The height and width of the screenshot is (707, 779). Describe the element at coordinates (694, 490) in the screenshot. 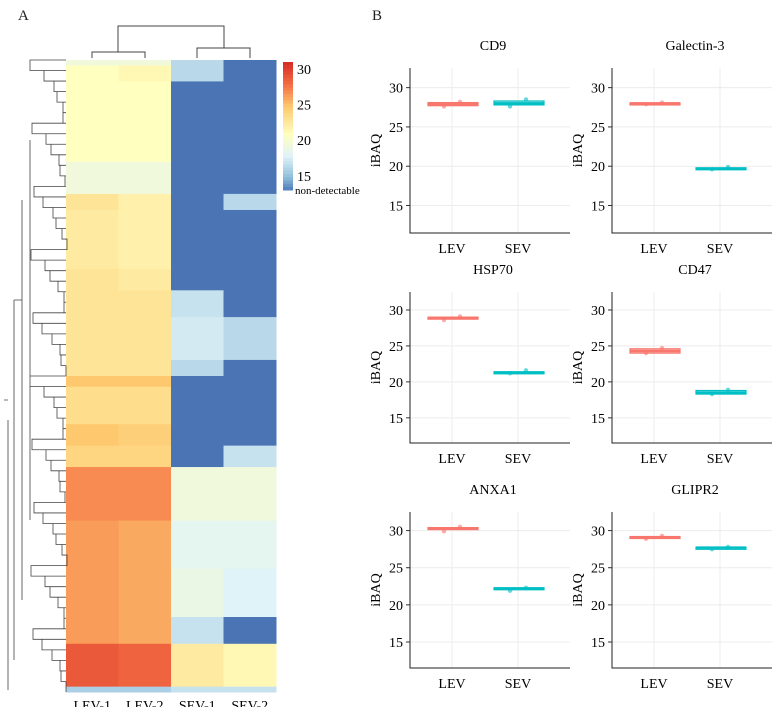

I see `panel-title: GLIPR2` at that location.